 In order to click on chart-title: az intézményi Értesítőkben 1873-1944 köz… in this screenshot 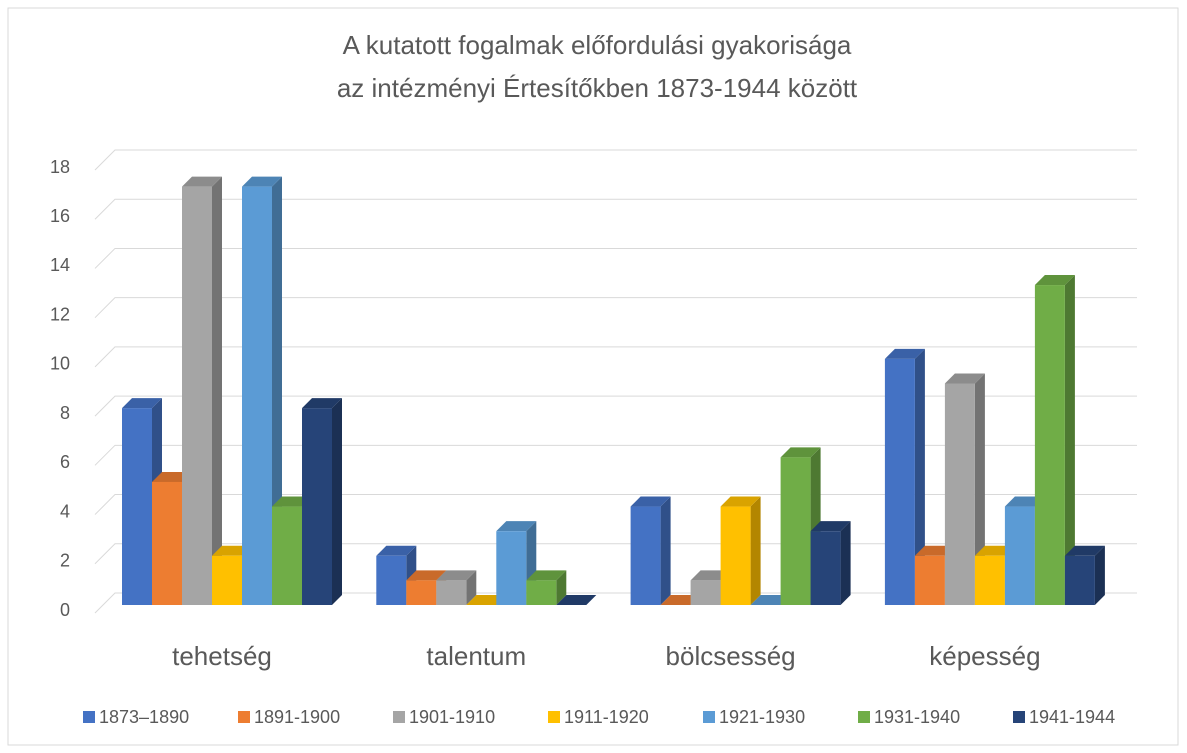, I will do `click(597, 88)`.